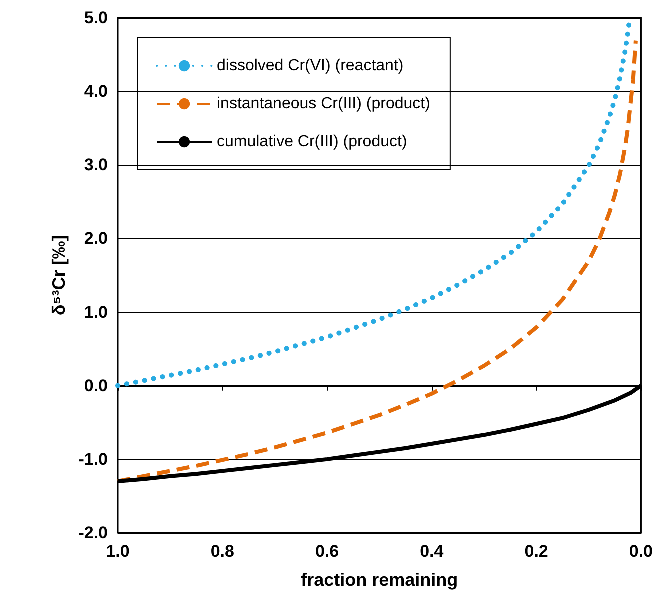  Describe the element at coordinates (96, 386) in the screenshot. I see `y-tick-label: 0.0` at that location.